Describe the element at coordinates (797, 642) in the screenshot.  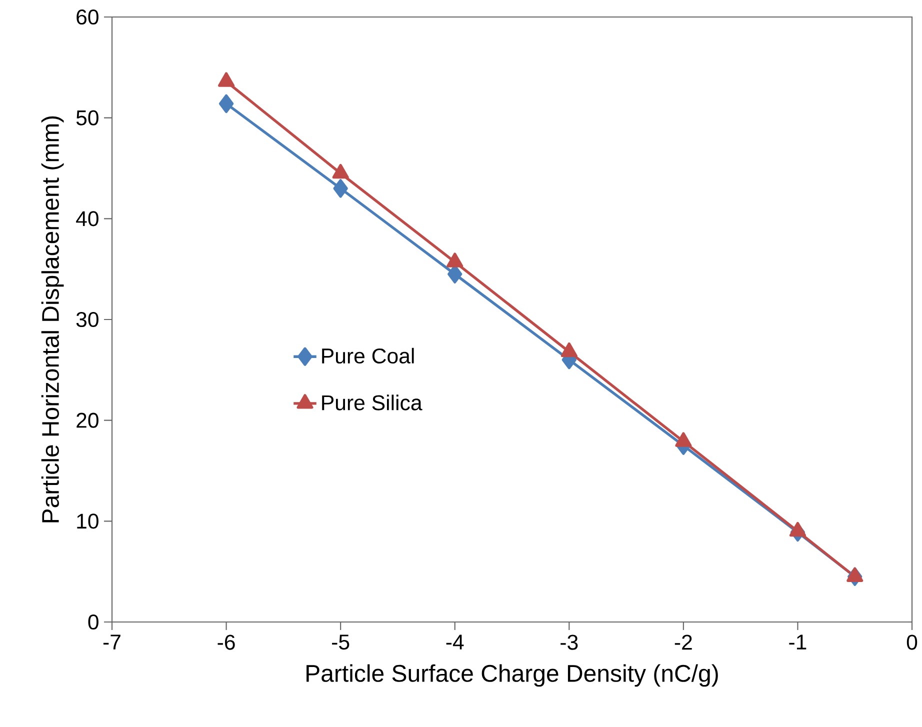
I see `x-tick-label: -1` at that location.